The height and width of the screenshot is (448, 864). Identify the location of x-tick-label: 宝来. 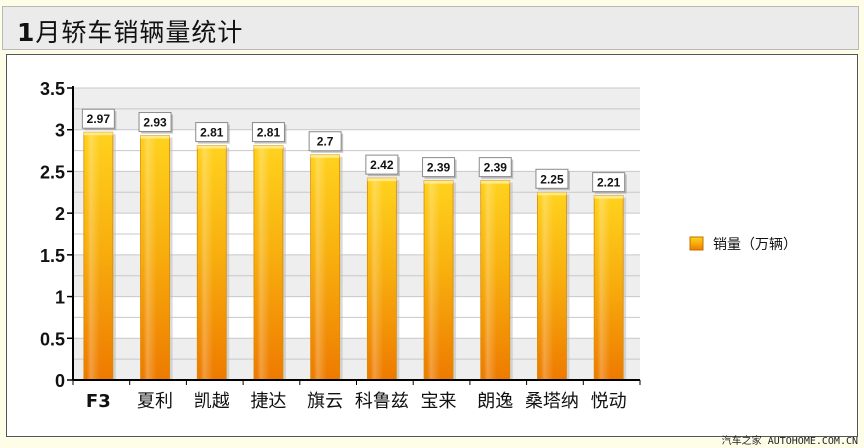
(439, 401).